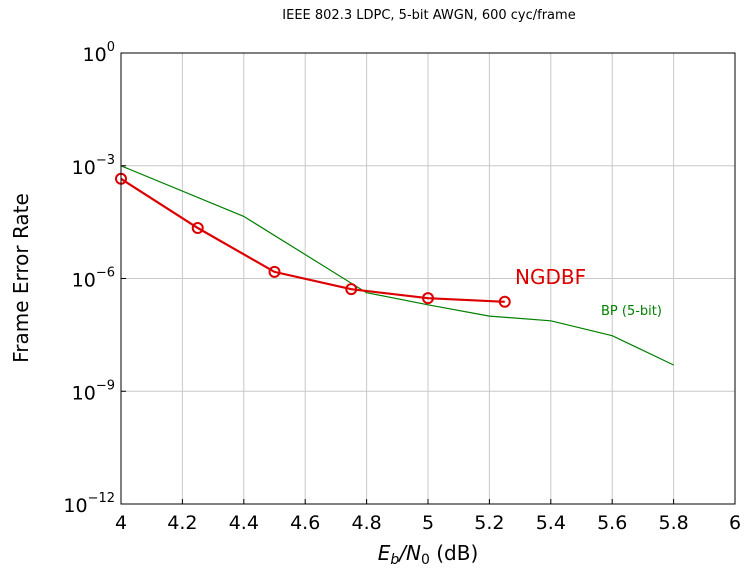 The image size is (744, 575). What do you see at coordinates (244, 523) in the screenshot?
I see `x-tick-label: 4.4` at bounding box center [244, 523].